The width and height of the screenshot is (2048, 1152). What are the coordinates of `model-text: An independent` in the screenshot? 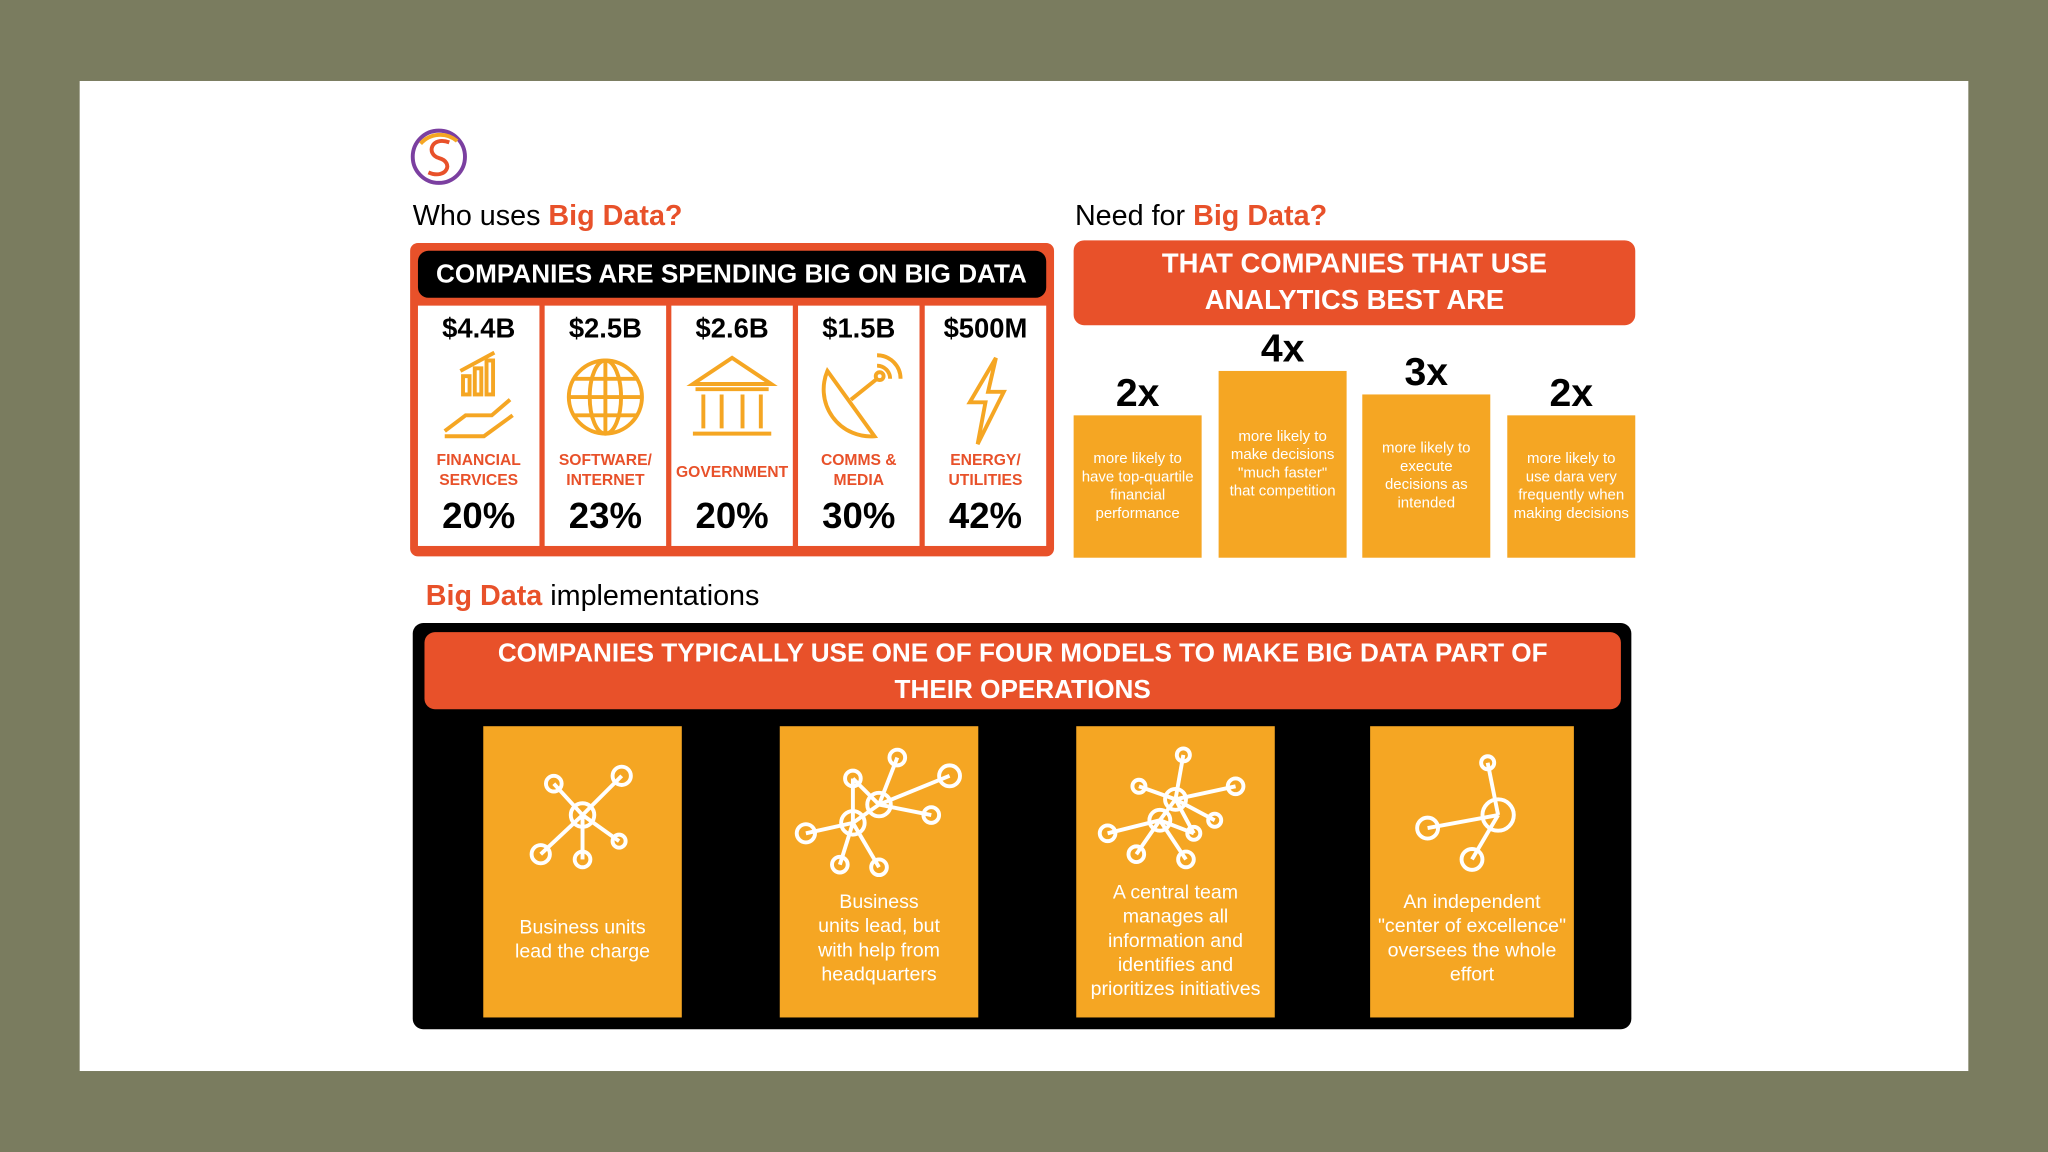 It's located at (1472, 902).